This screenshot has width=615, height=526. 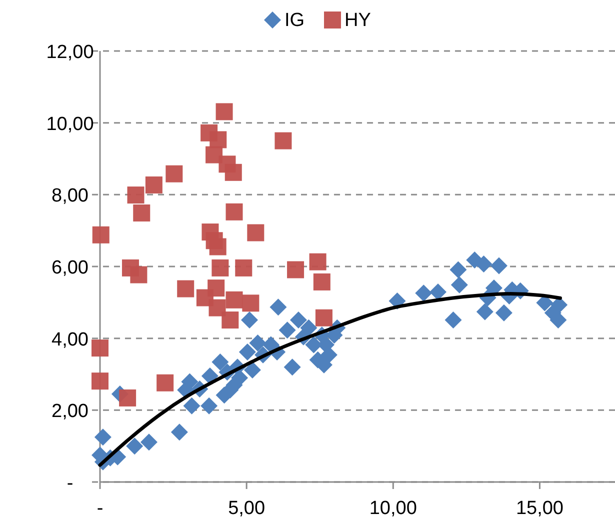 I want to click on y-tick-label: 8,00, so click(x=70, y=196).